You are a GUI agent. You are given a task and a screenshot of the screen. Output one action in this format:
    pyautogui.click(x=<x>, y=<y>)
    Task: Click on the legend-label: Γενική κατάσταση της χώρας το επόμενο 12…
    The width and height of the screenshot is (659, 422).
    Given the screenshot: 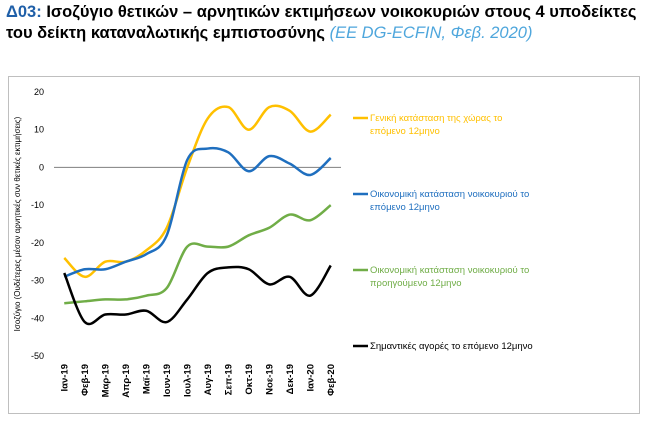 What is the action you would take?
    pyautogui.click(x=436, y=125)
    